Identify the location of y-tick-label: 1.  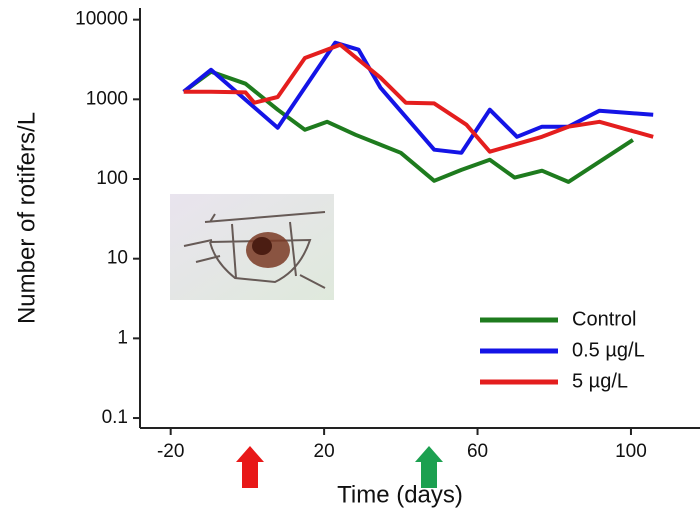
(122, 337).